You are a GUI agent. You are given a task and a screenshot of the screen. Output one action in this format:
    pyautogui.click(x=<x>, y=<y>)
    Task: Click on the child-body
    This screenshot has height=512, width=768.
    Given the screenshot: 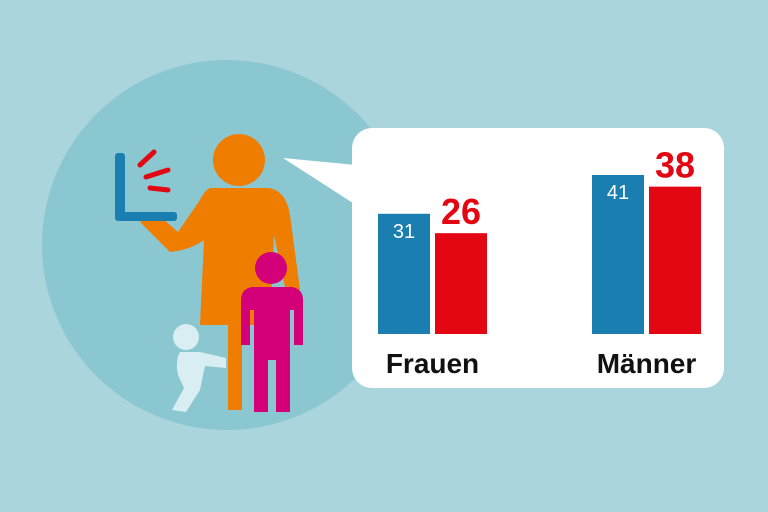 What is the action you would take?
    pyautogui.click(x=272, y=349)
    